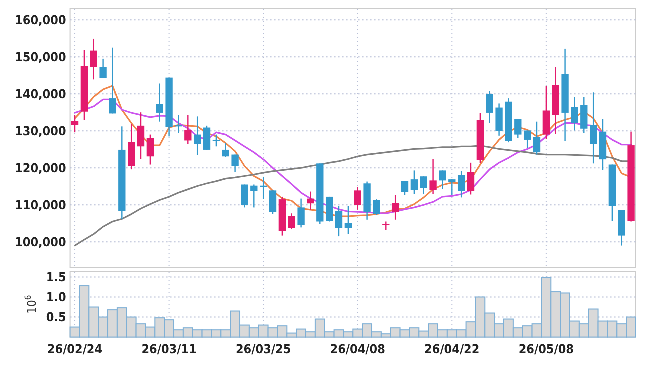  What do you see at coordinates (40, 204) in the screenshot?
I see `y-tick-label: 110,000` at bounding box center [40, 204].